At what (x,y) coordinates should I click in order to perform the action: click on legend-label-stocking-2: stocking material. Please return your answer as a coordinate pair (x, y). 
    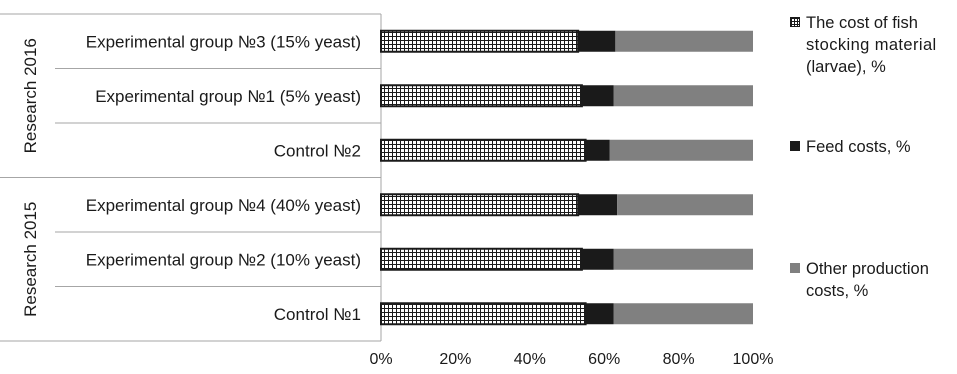
    Looking at the image, I should click on (871, 45).